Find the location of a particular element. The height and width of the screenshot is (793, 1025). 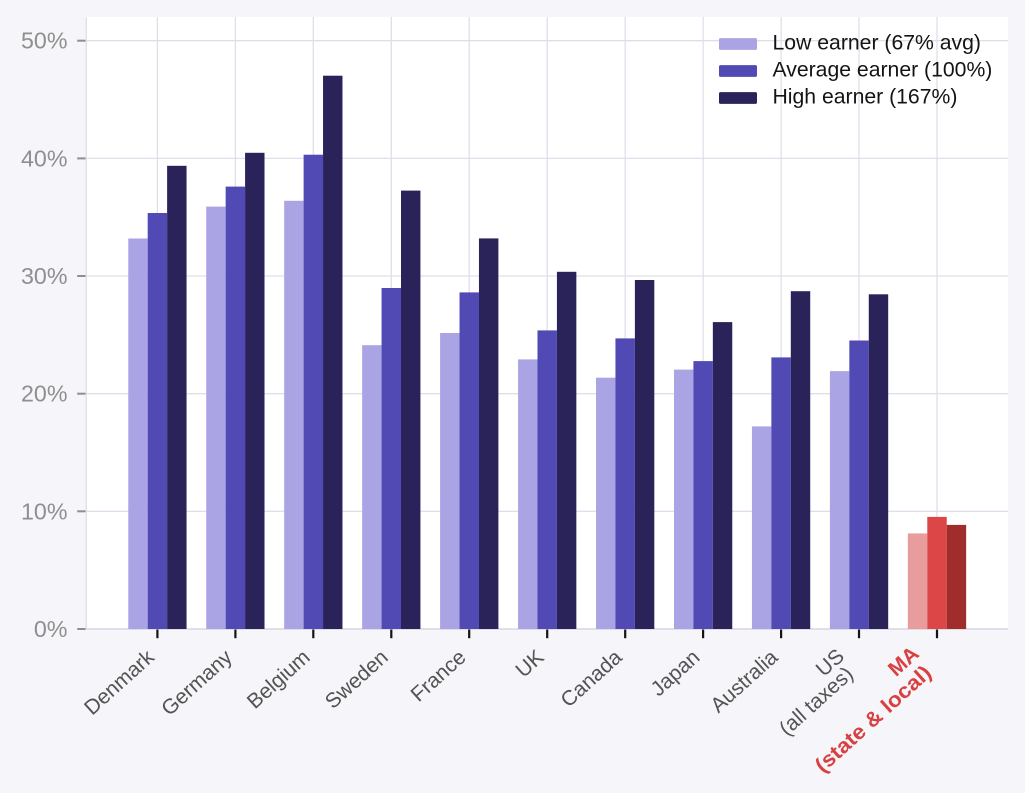

svg-text: Average earner (100%) is located at coordinates (883, 70).